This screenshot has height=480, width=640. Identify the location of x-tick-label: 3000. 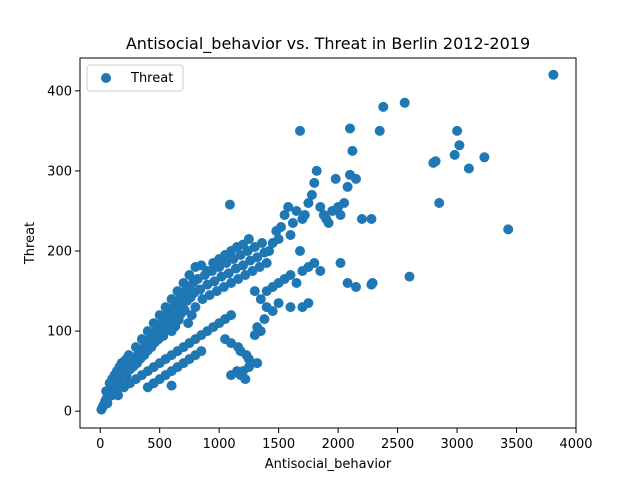
(457, 444).